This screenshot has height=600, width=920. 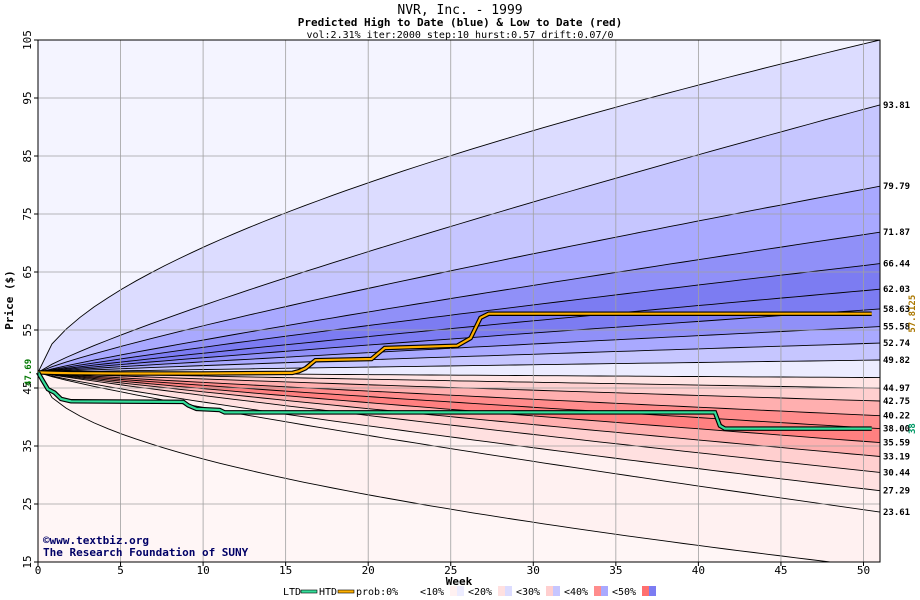 What do you see at coordinates (146, 552) in the screenshot?
I see `credit-org: The Research Foundation of SUNY` at bounding box center [146, 552].